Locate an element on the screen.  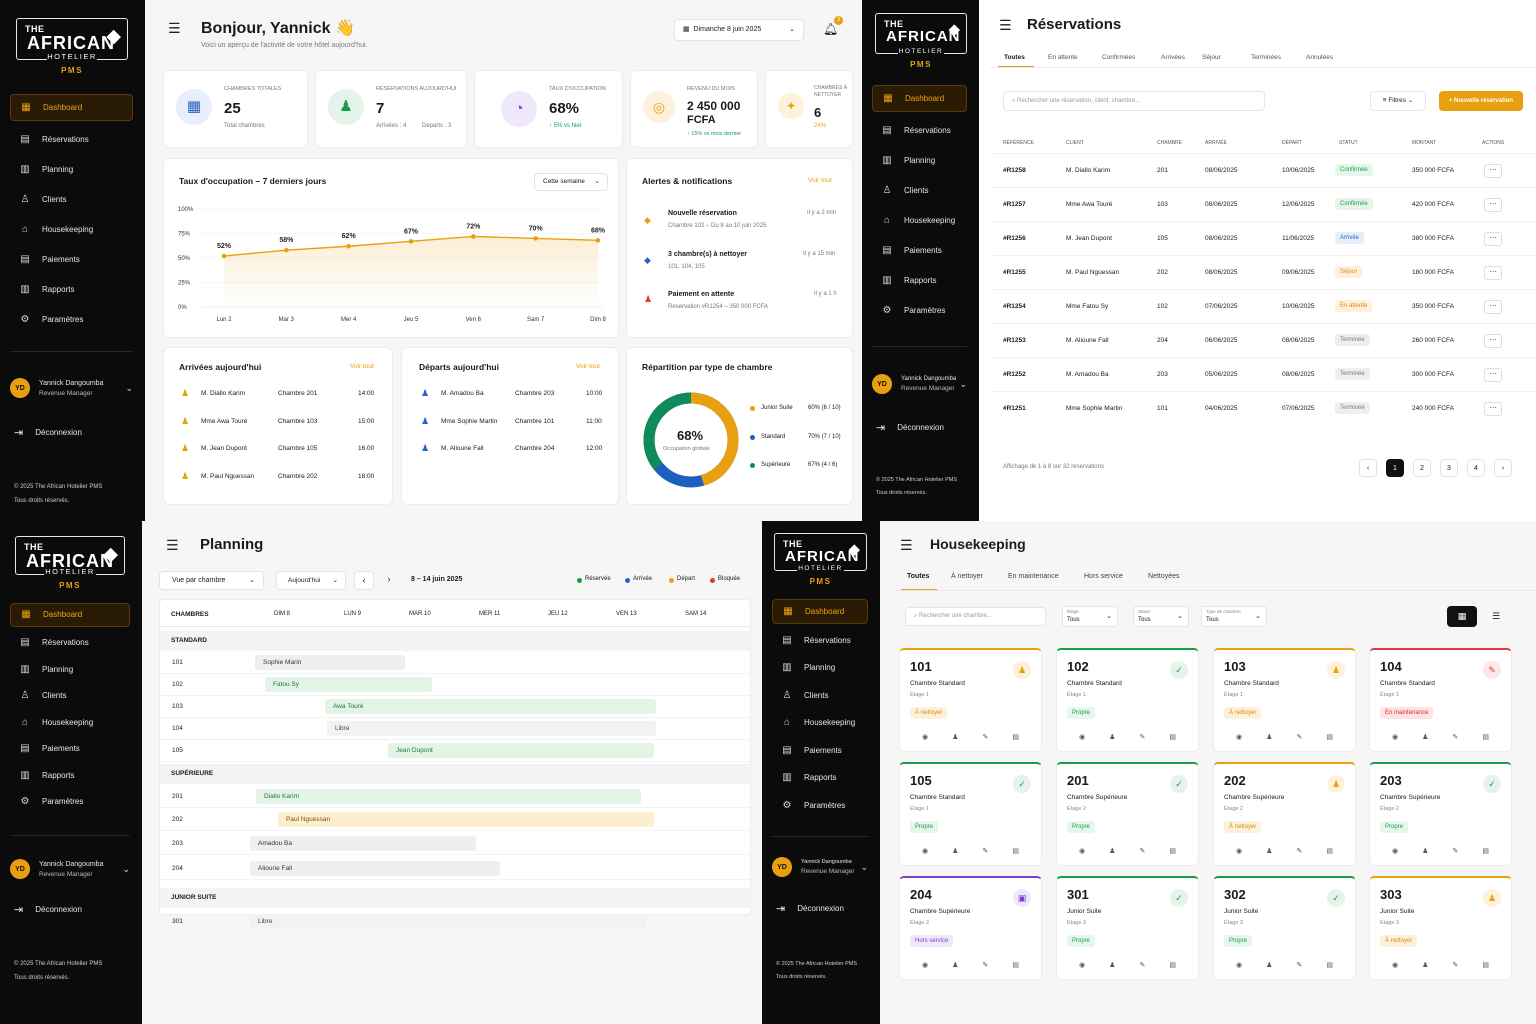
reservation-bar: Libre is located at coordinates (491, 728).